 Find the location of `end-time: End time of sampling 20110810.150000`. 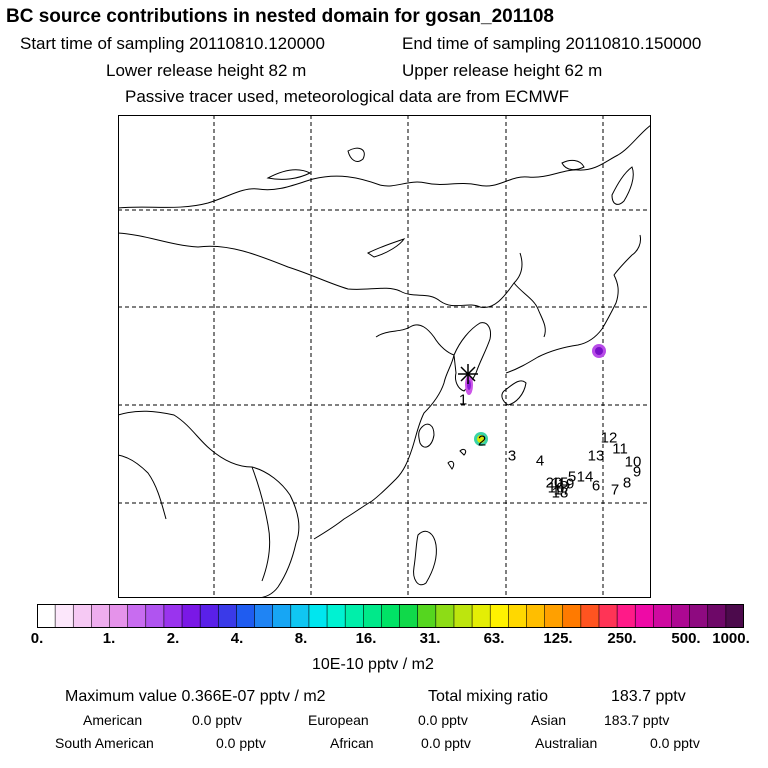

end-time: End time of sampling 20110810.150000 is located at coordinates (552, 43).